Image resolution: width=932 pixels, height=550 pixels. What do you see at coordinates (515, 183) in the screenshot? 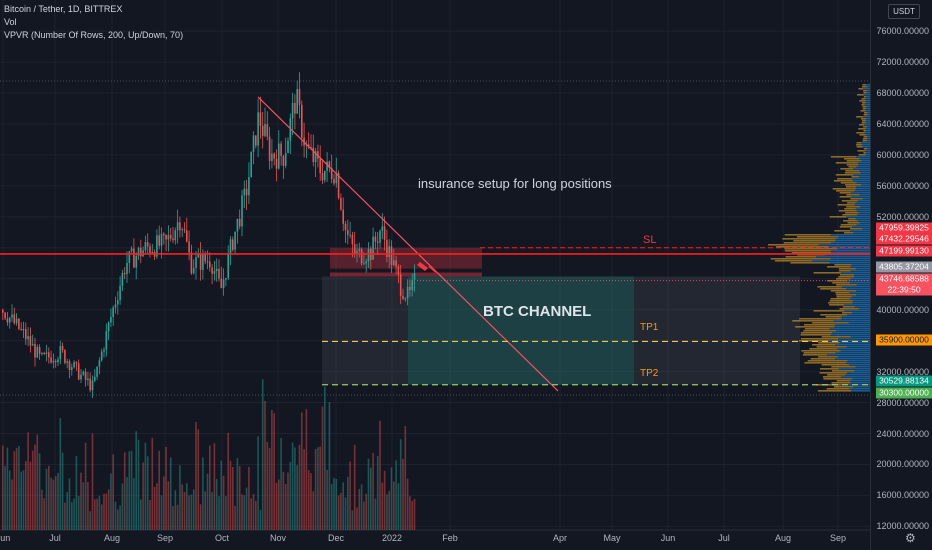
I see `setup-annotation: insurance setup for long positions` at bounding box center [515, 183].